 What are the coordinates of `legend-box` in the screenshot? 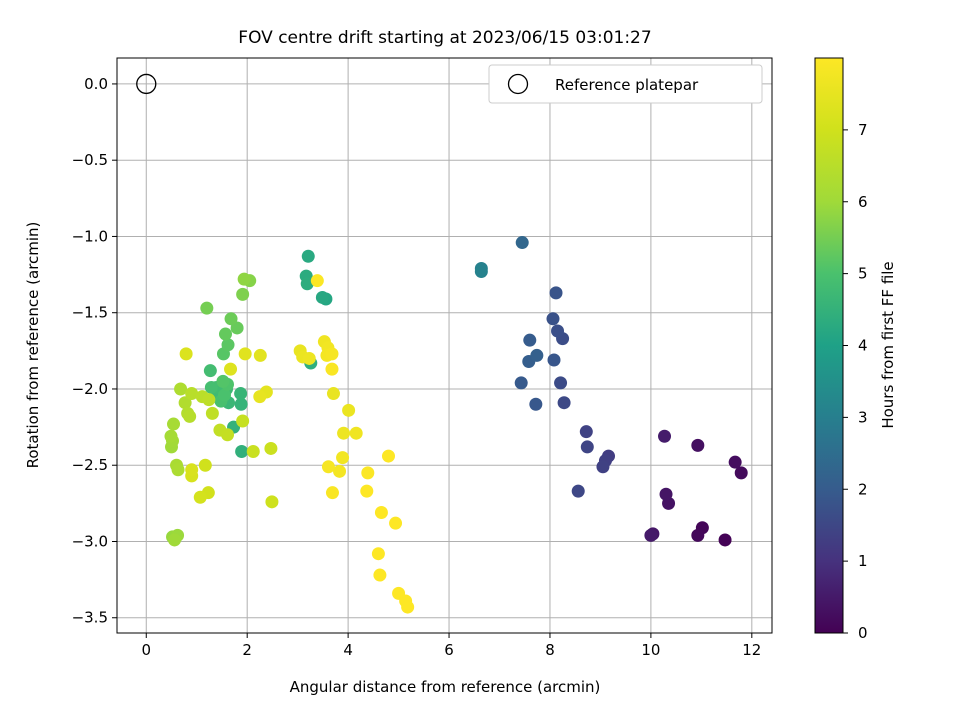 It's located at (625, 84).